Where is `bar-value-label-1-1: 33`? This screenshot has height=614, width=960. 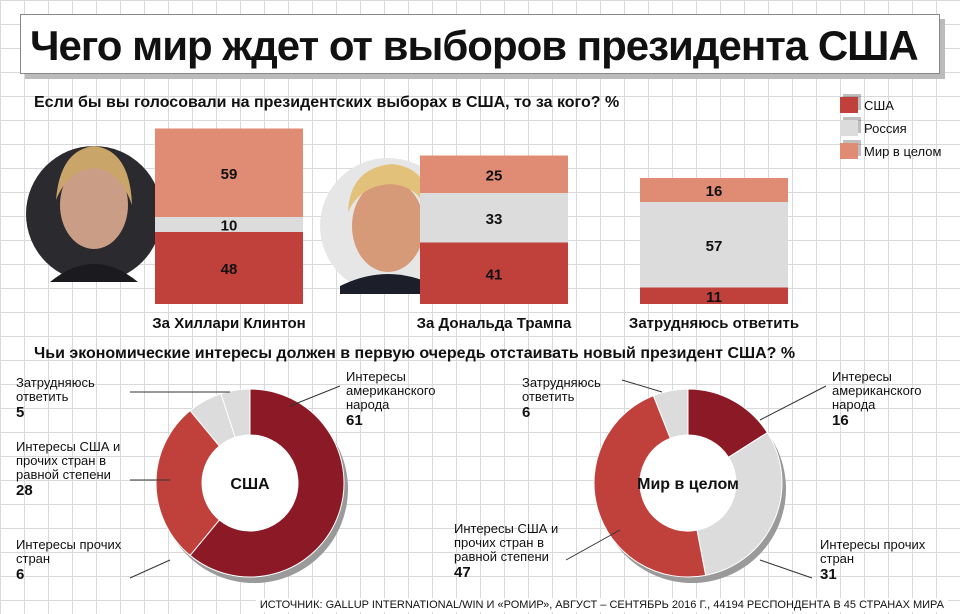 bar-value-label-1-1: 33 is located at coordinates (494, 219).